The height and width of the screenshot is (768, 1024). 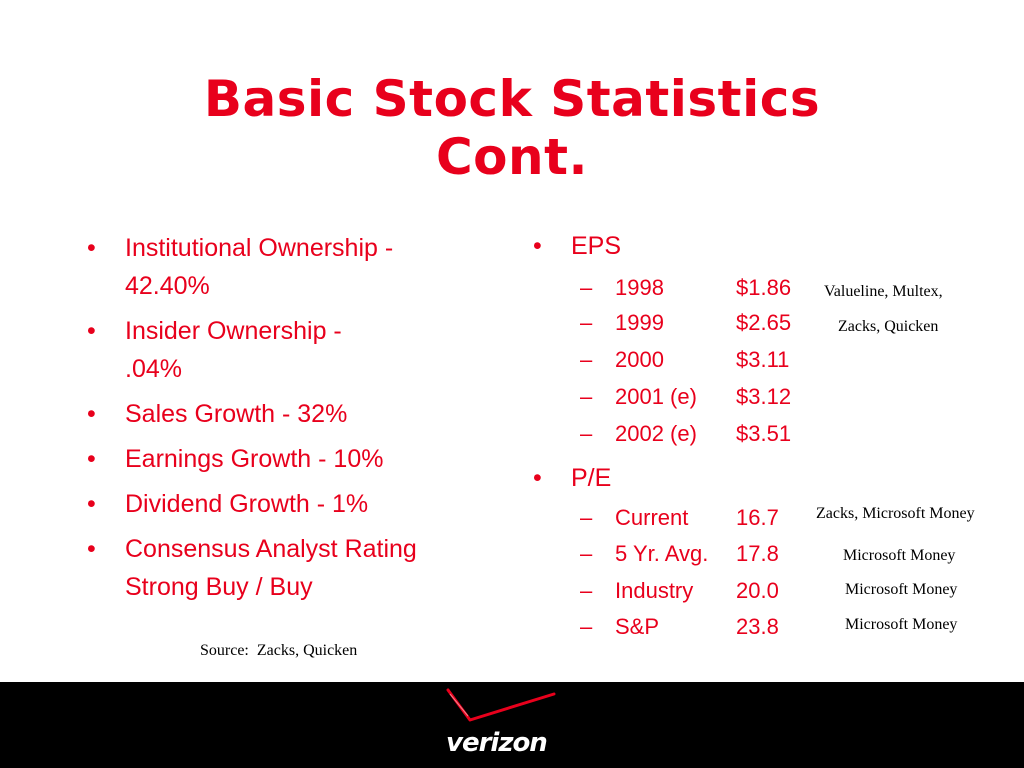 I want to click on list-item-line: 42.40%, so click(x=167, y=286).